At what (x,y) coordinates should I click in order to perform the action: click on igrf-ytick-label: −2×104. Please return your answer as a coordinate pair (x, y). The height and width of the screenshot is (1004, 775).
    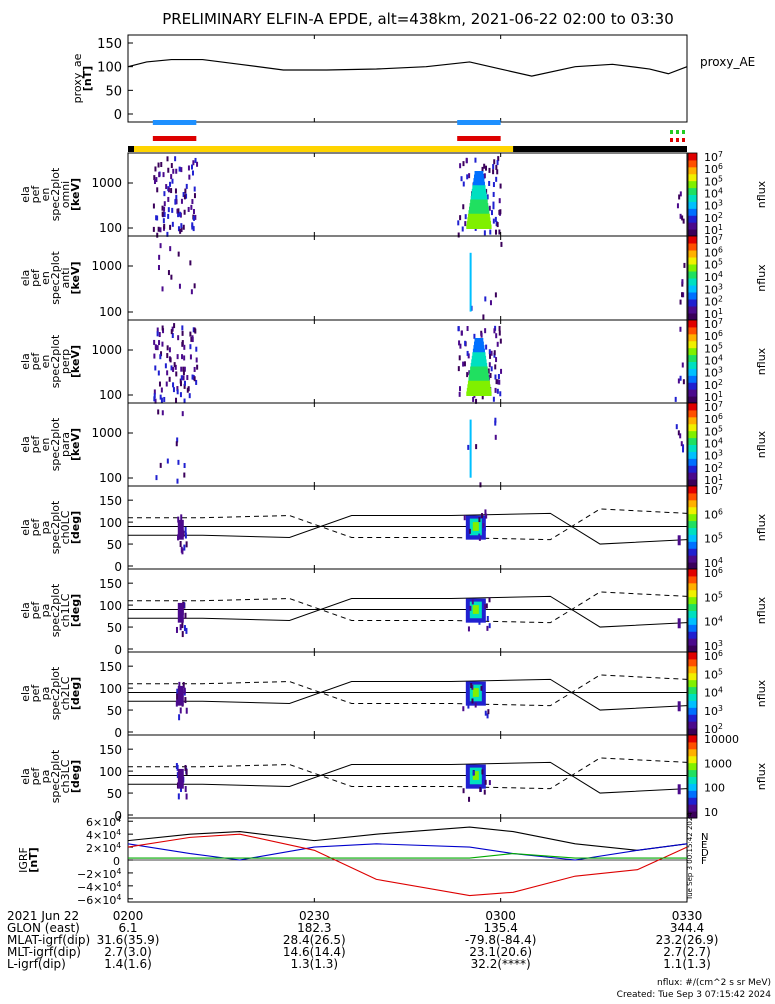
    Looking at the image, I should click on (99, 874).